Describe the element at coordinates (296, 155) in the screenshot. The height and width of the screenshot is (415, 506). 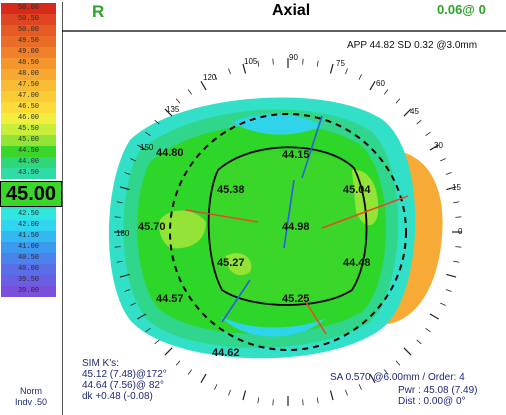
I see `map-value-44-15: 44.15` at that location.